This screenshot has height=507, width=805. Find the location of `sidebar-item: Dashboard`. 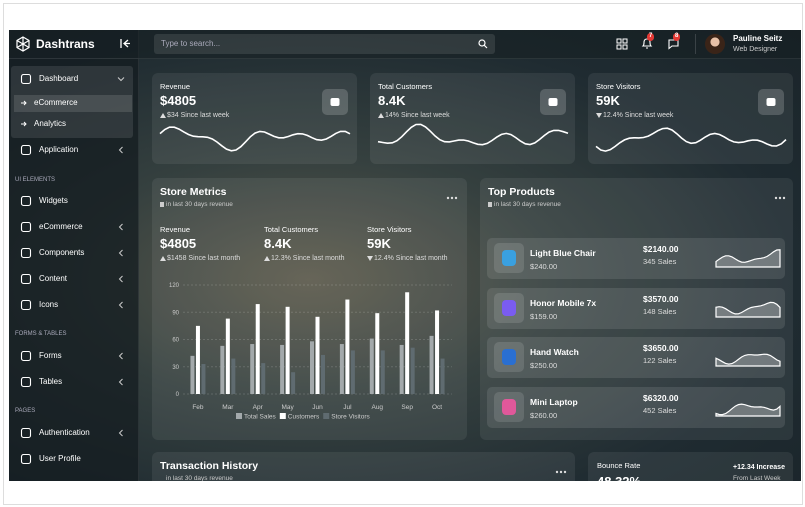

sidebar-item: Dashboard is located at coordinates (59, 79).